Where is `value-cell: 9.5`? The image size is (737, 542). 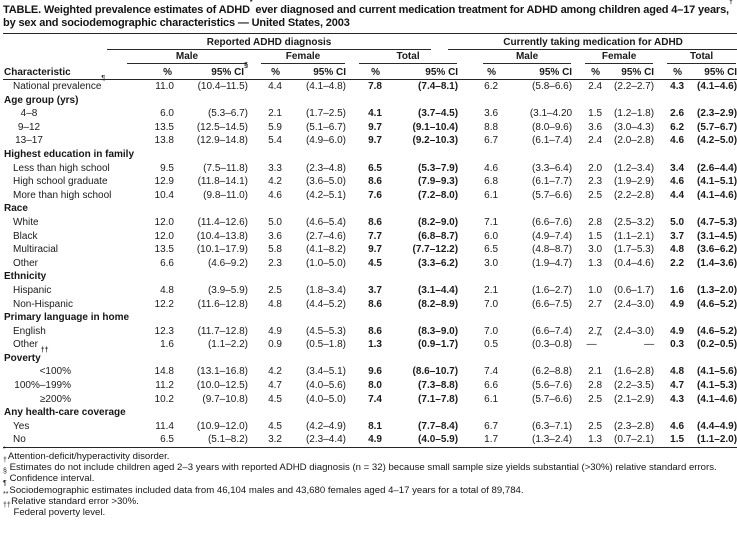 value-cell: 9.5 is located at coordinates (167, 168).